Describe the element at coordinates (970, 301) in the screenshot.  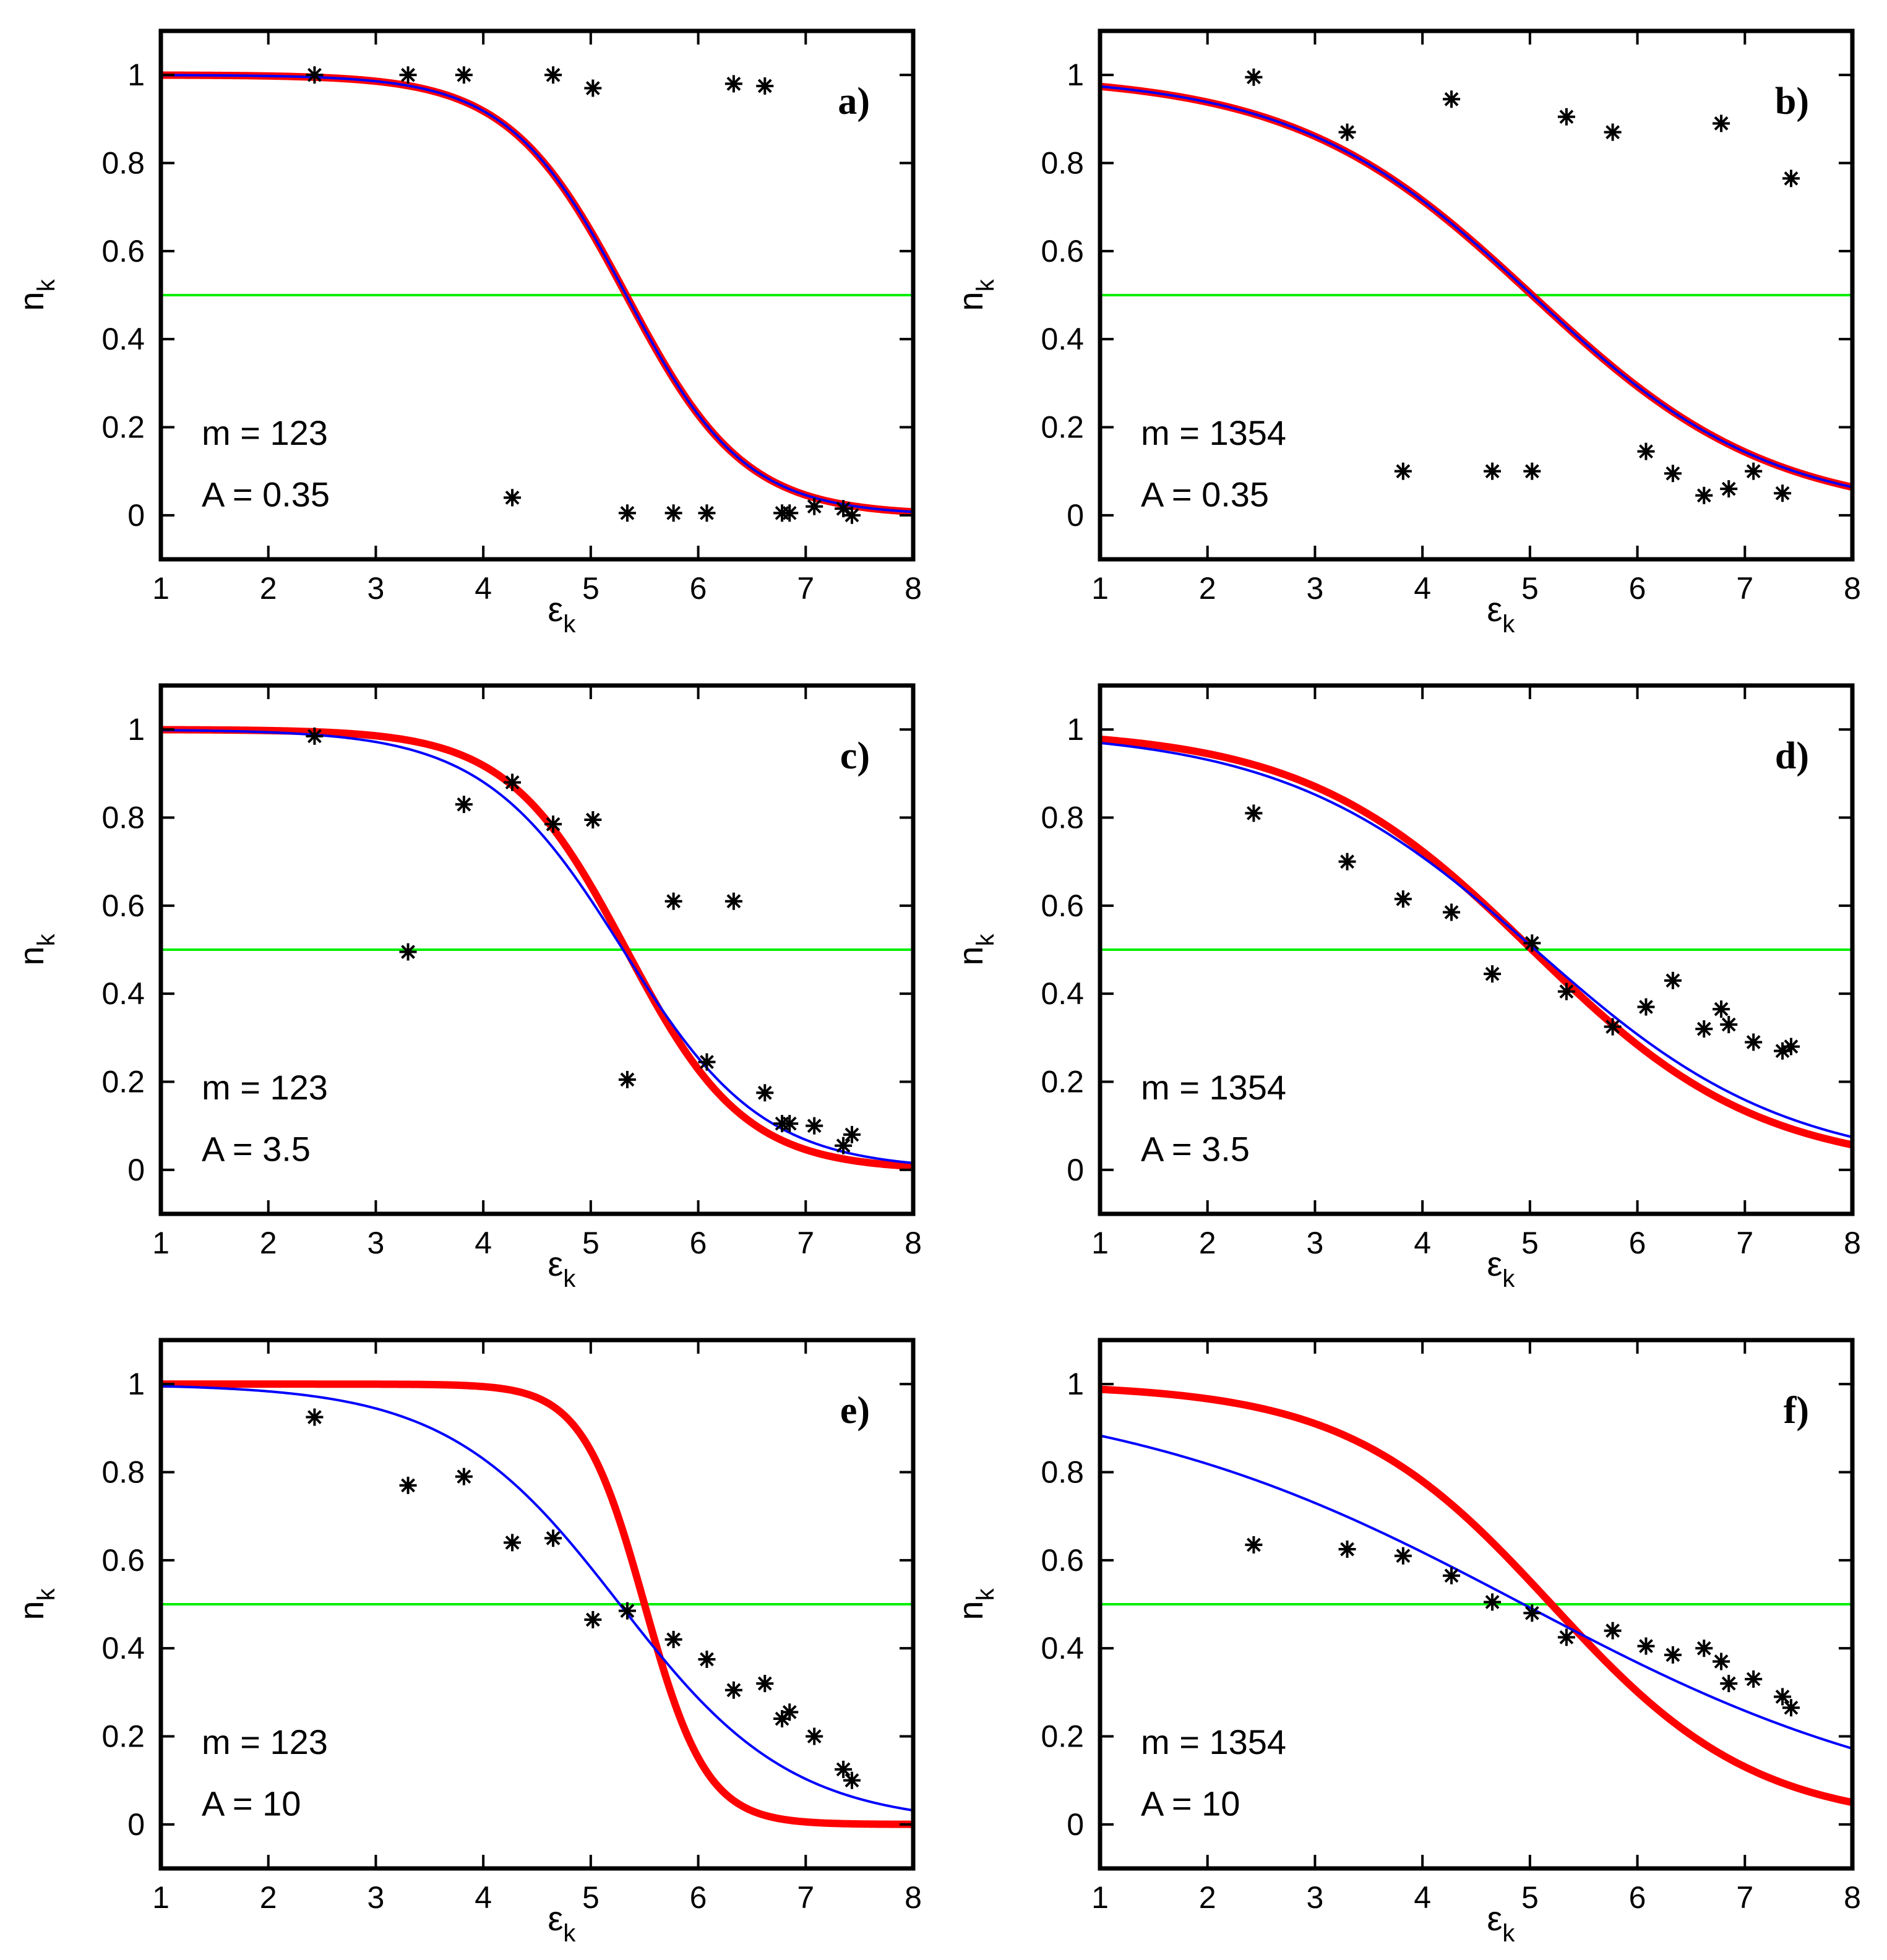
I see `y-axis-label-main: n` at that location.